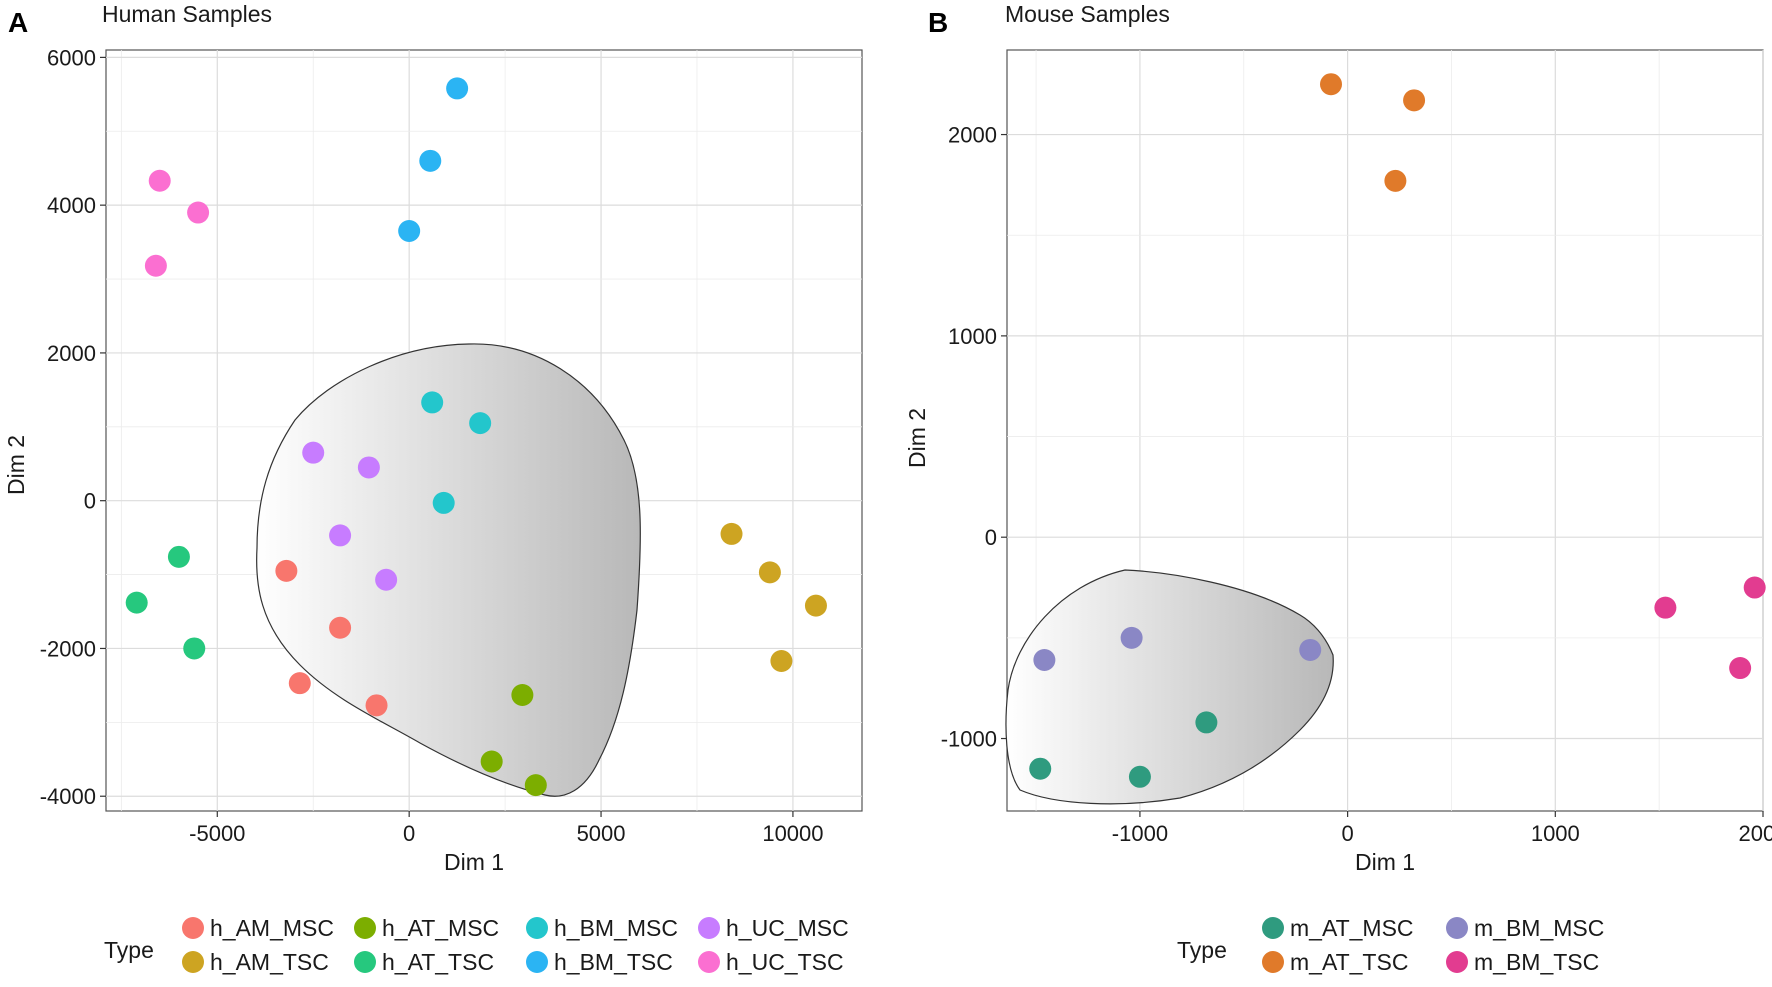 Image resolution: width=1772 pixels, height=987 pixels. Describe the element at coordinates (709, 962) in the screenshot. I see `legend-swatch-h-uc-tsc` at that location.